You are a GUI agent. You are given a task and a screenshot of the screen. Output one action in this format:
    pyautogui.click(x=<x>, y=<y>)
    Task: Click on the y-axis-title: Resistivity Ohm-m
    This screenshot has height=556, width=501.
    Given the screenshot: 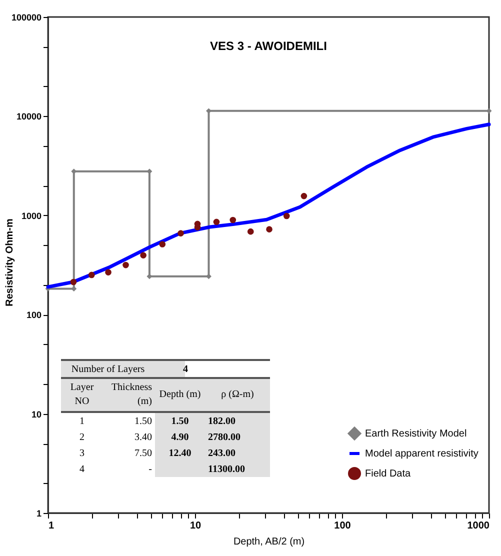 What is the action you would take?
    pyautogui.click(x=10, y=262)
    